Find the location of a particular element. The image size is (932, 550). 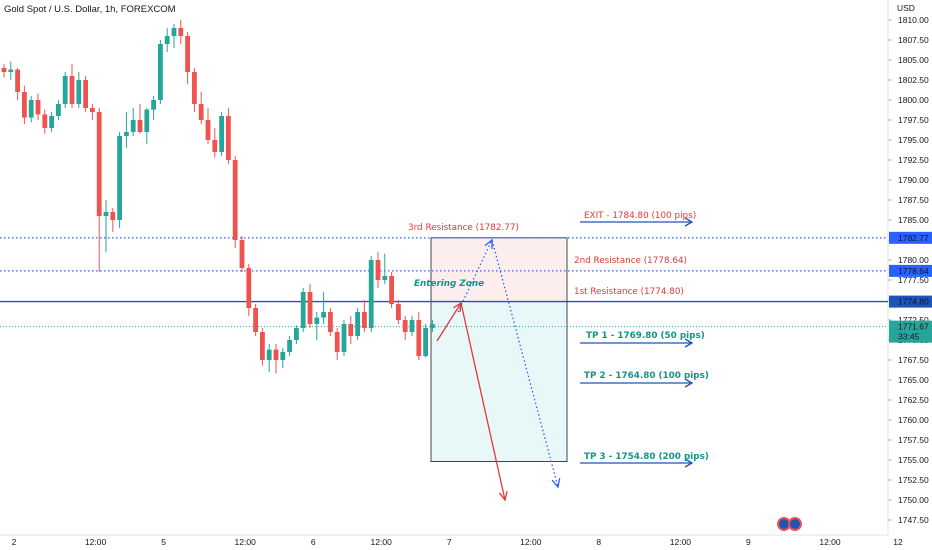

time-tick-label: 8 is located at coordinates (598, 542).